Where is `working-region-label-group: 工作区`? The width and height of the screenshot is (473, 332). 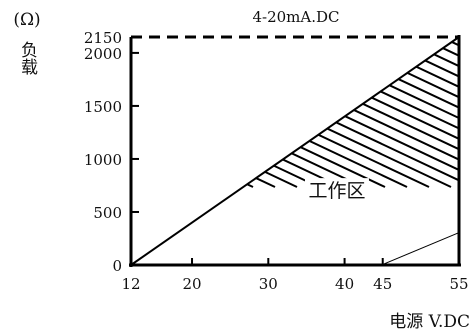 working-region-label-group: 工作区 is located at coordinates (336, 191).